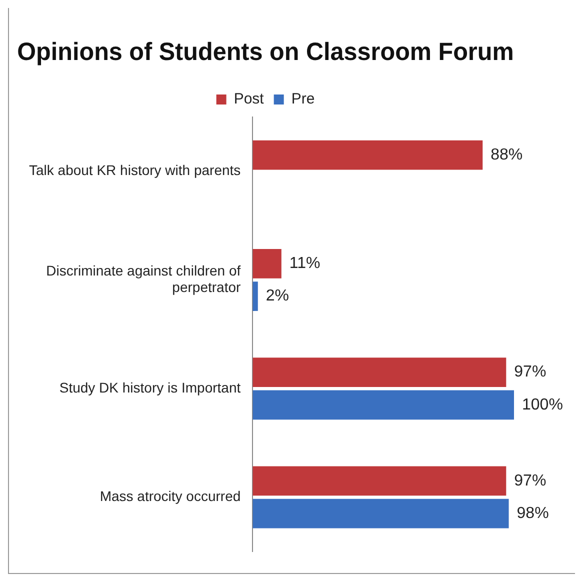 The height and width of the screenshot is (581, 582). What do you see at coordinates (265, 52) in the screenshot?
I see `chart-title: Opinions of Students on Classroom Forum` at bounding box center [265, 52].